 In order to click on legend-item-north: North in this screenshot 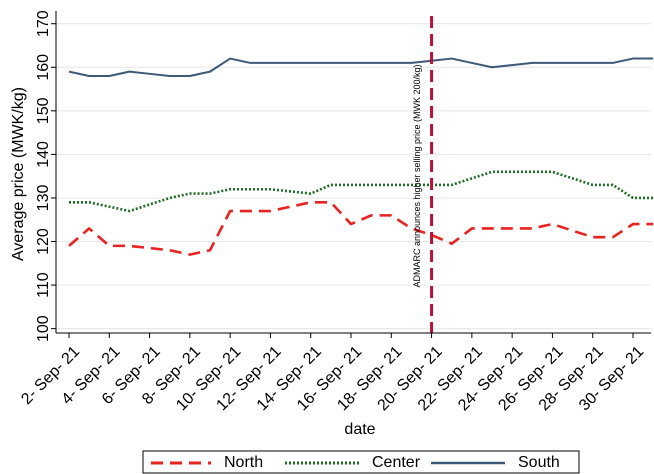, I will do `click(207, 462)`.